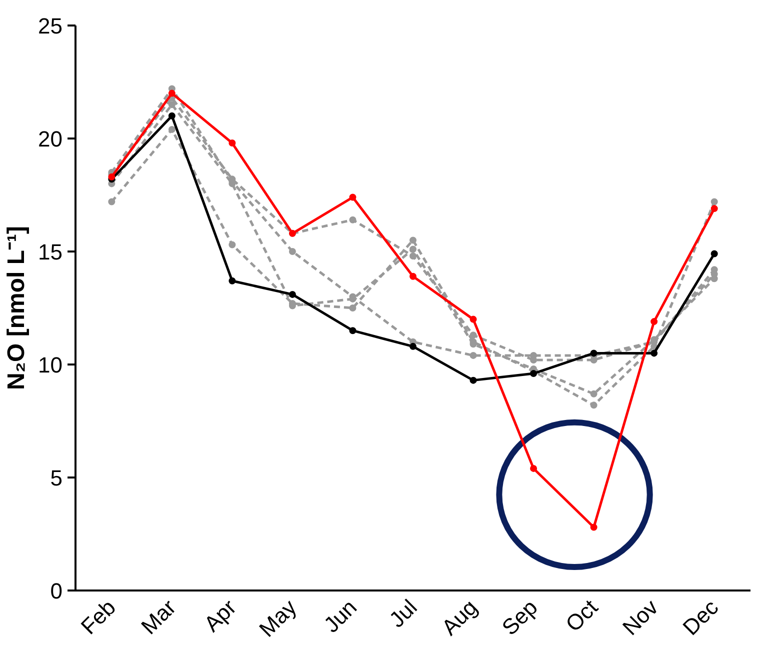  Describe the element at coordinates (581, 615) in the screenshot. I see `x-tick-label: Oct` at that location.